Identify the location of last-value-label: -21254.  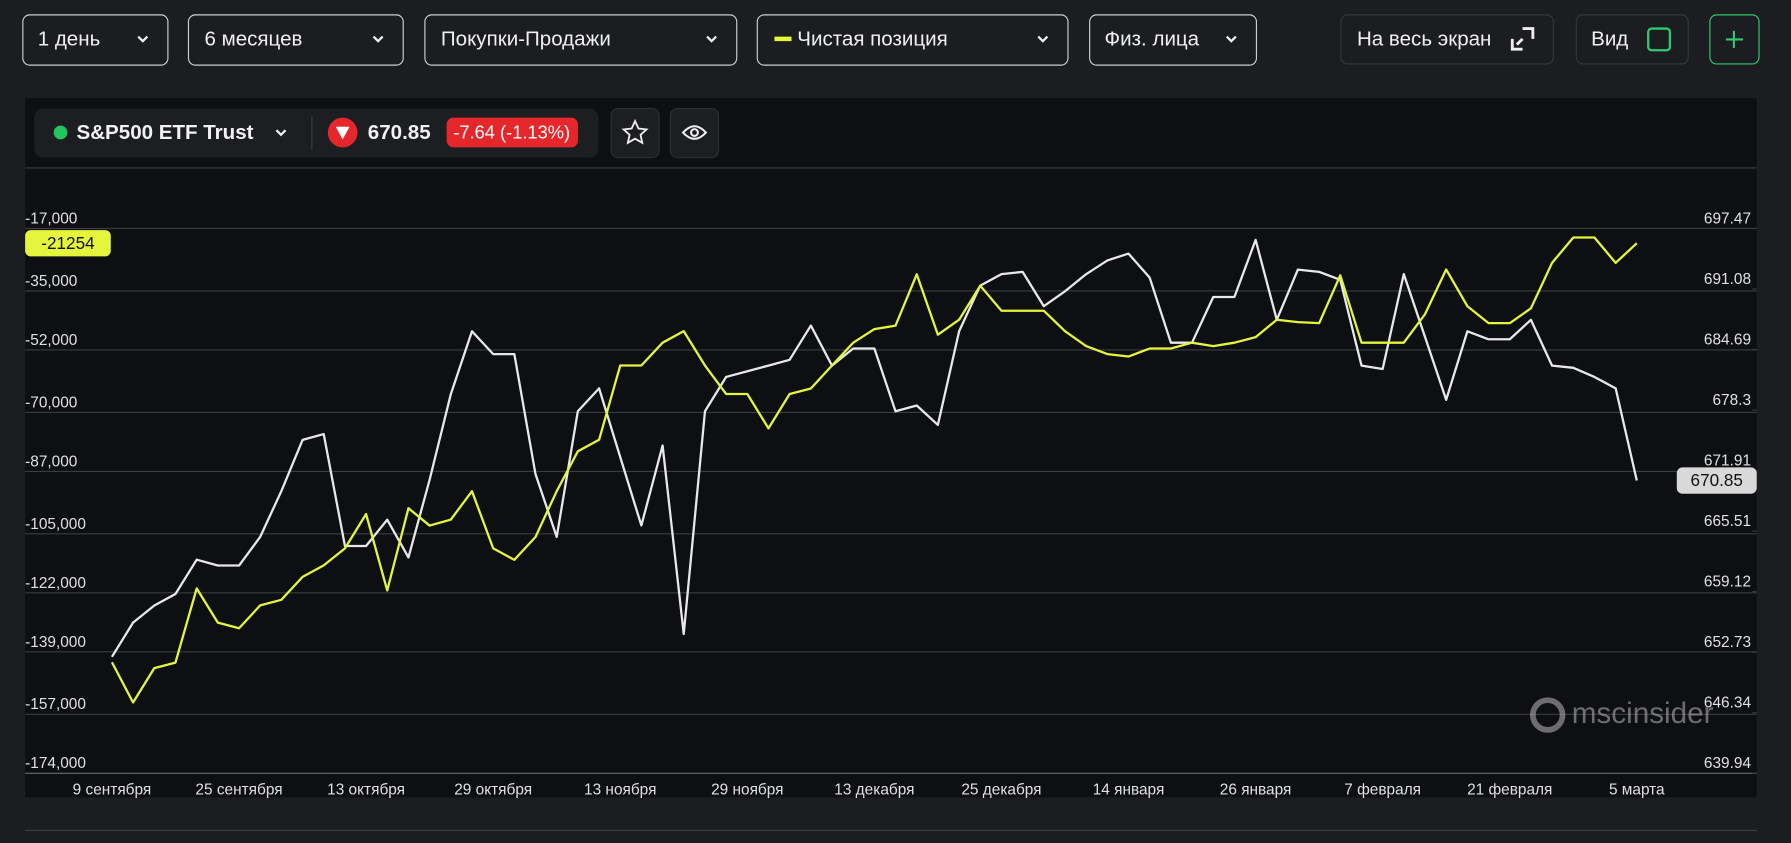
(68, 243).